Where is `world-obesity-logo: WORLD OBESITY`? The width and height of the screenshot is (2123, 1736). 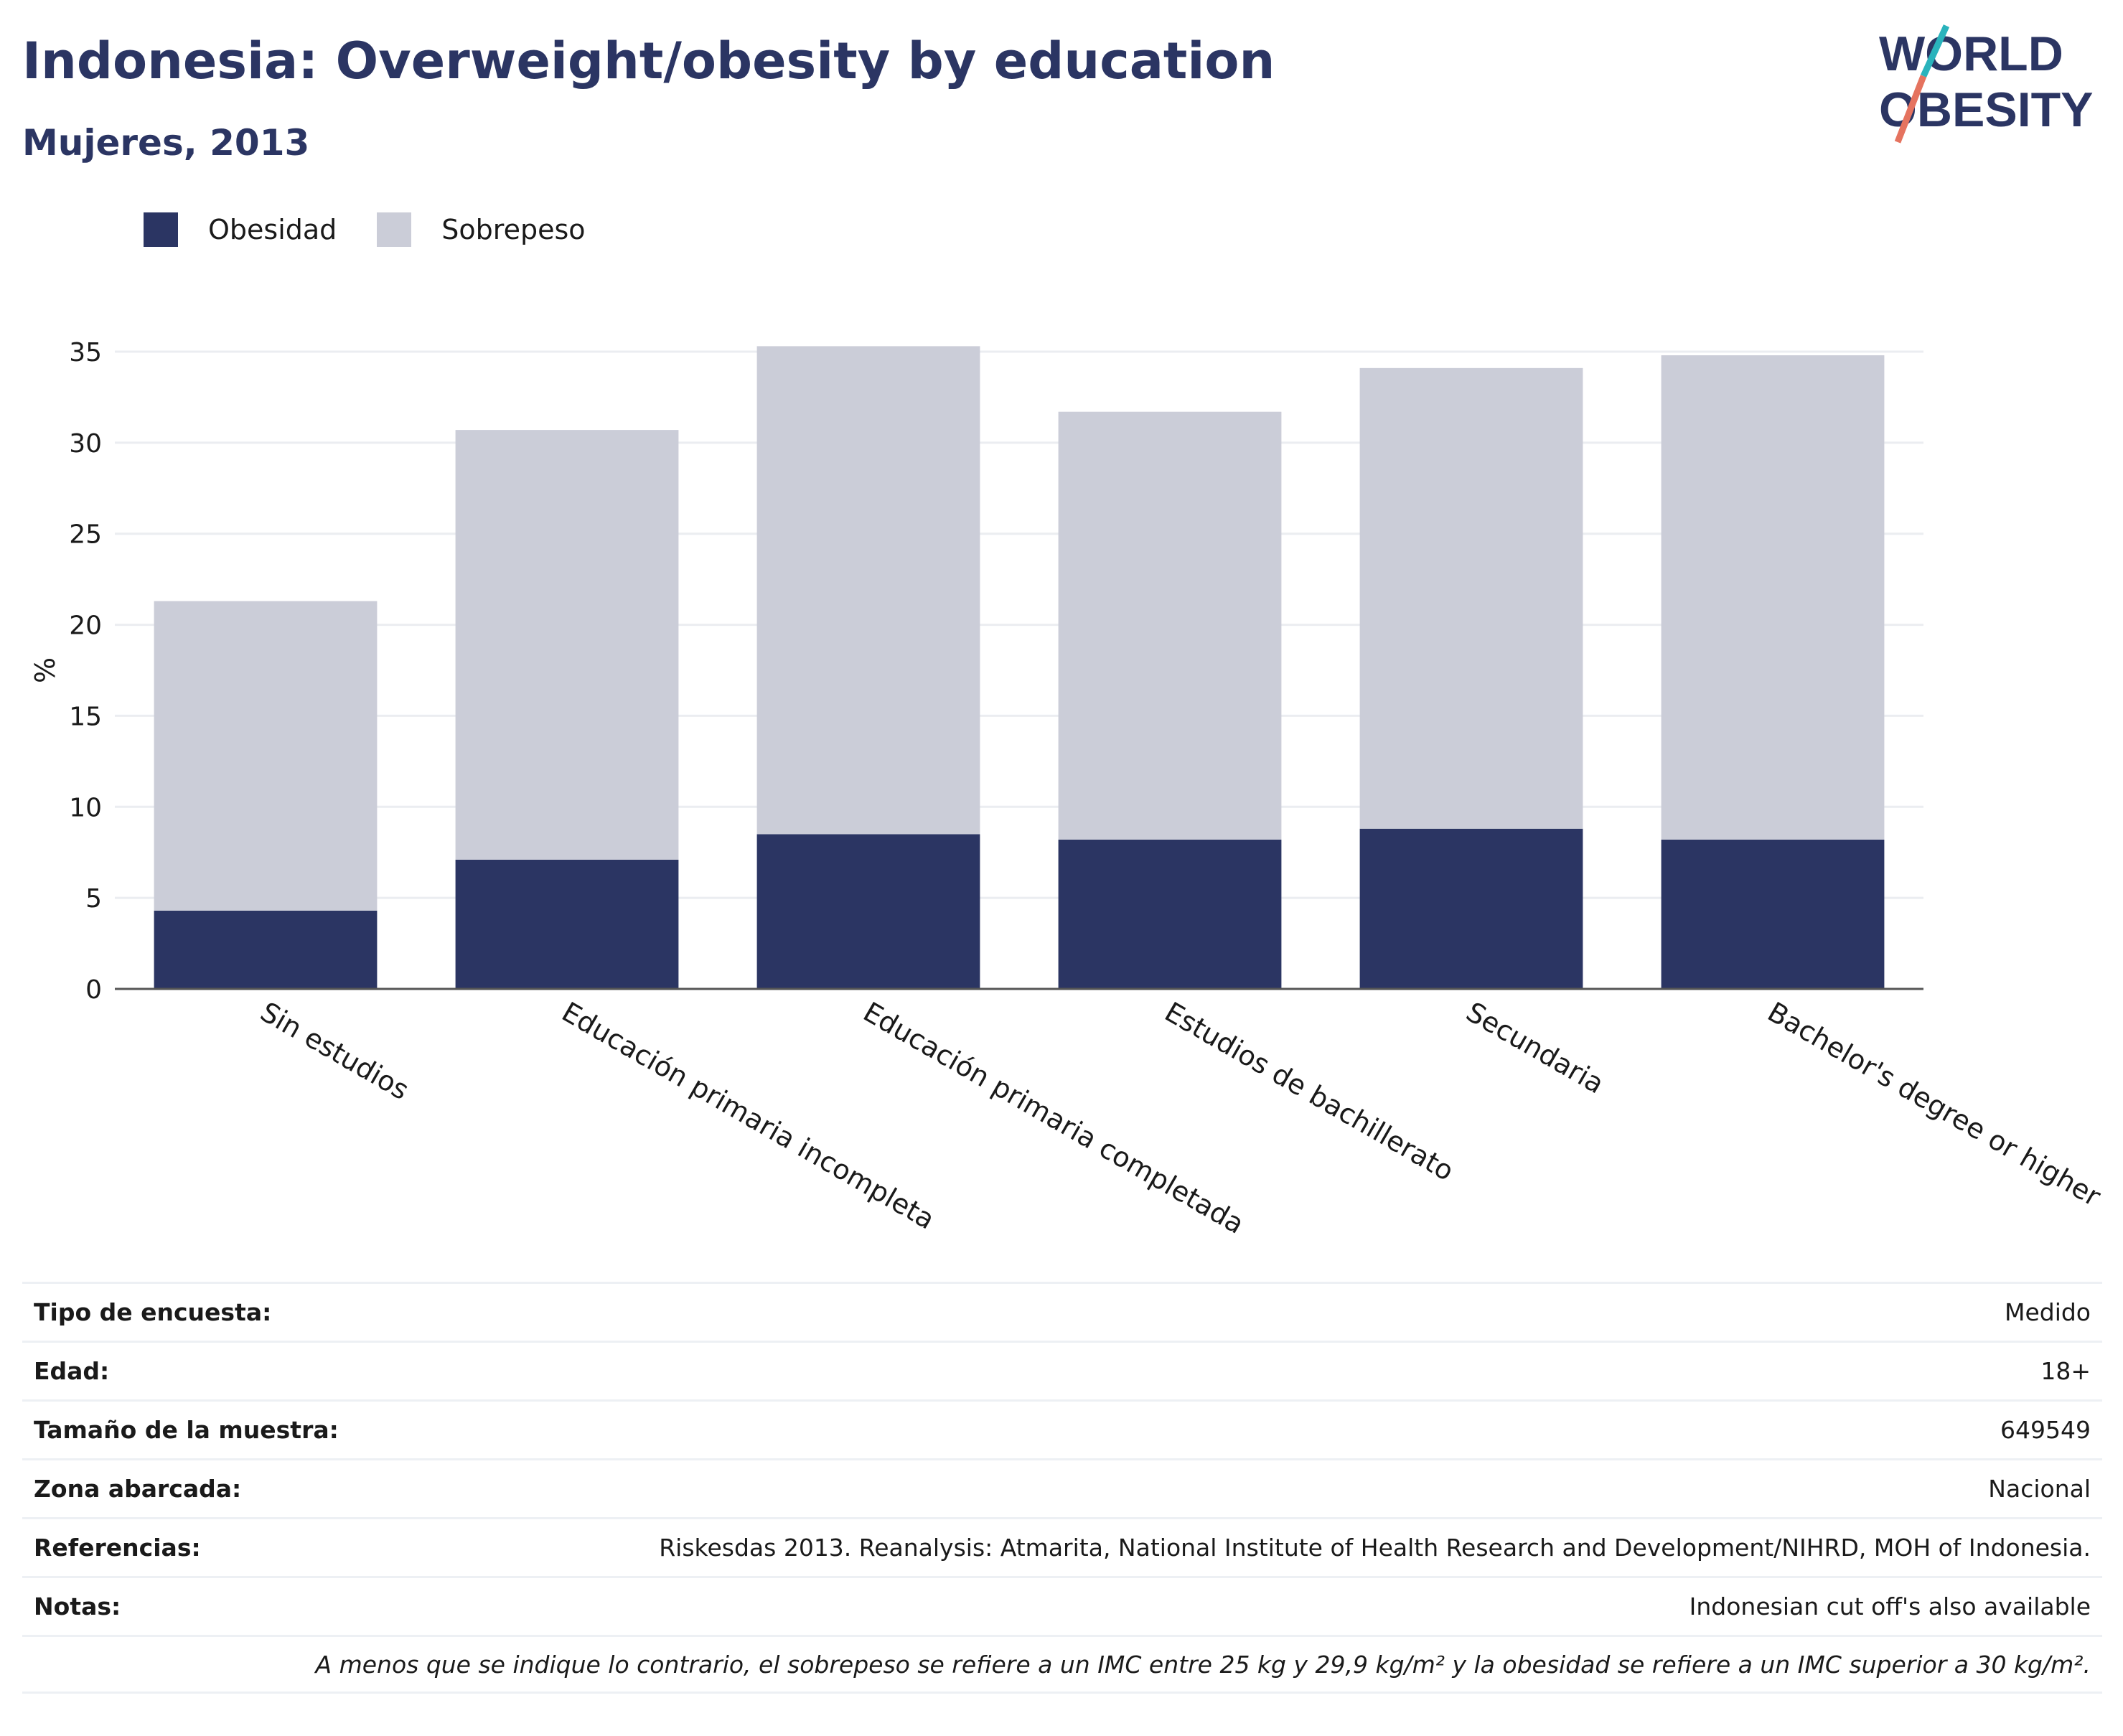
world-obesity-logo: WORLD OBESITY is located at coordinates (1986, 84).